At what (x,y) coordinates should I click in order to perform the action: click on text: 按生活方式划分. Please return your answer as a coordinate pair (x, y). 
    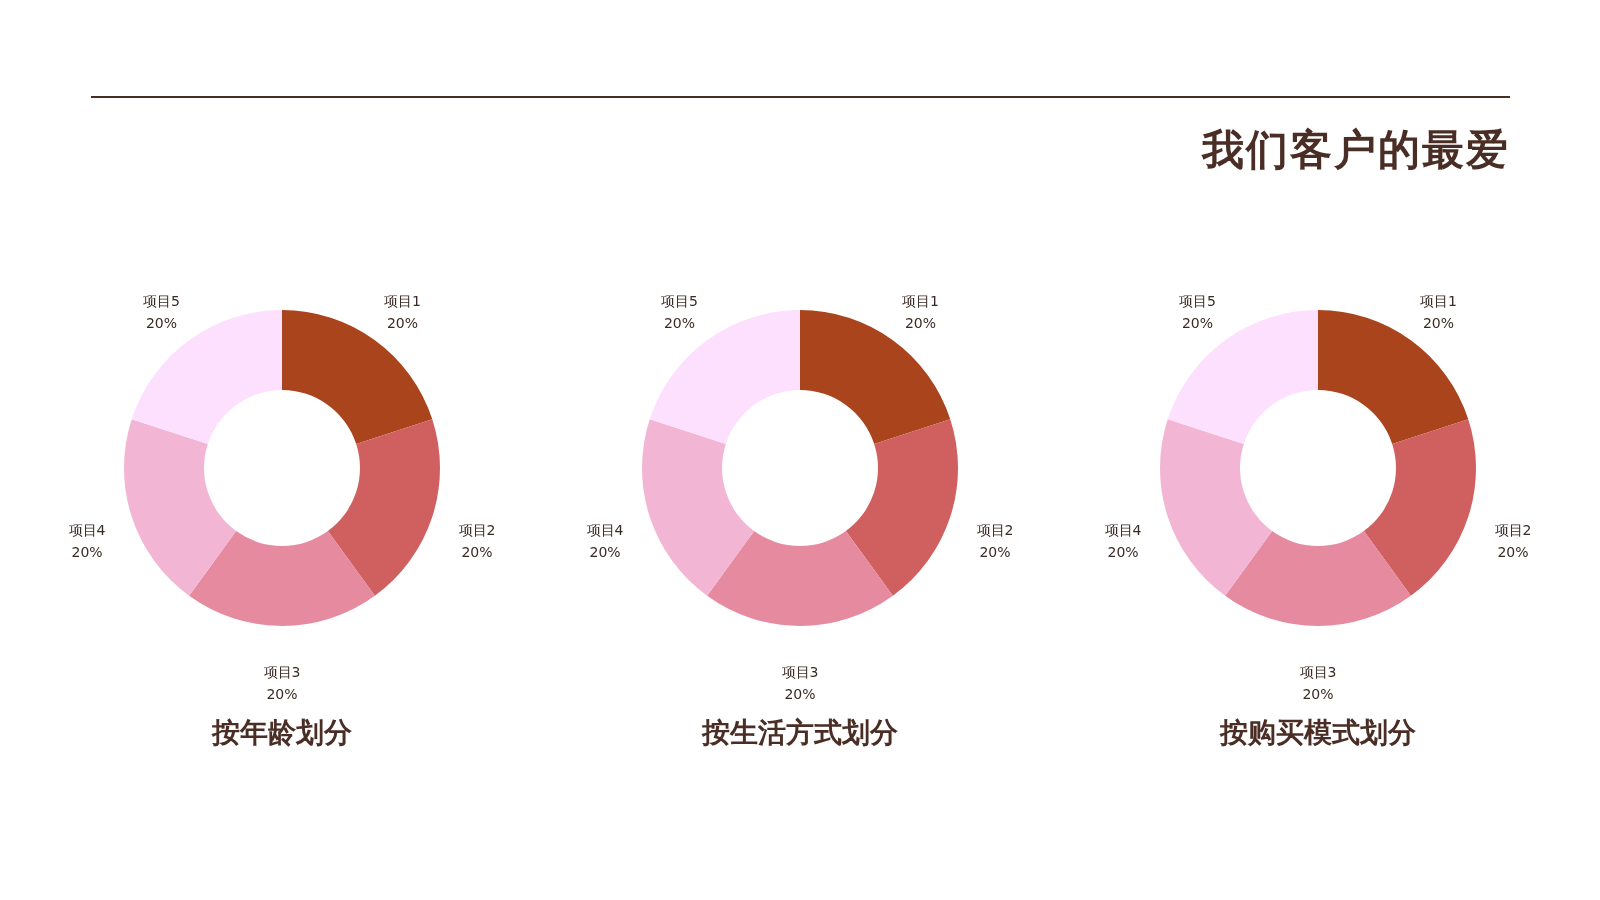
    Looking at the image, I should click on (800, 732).